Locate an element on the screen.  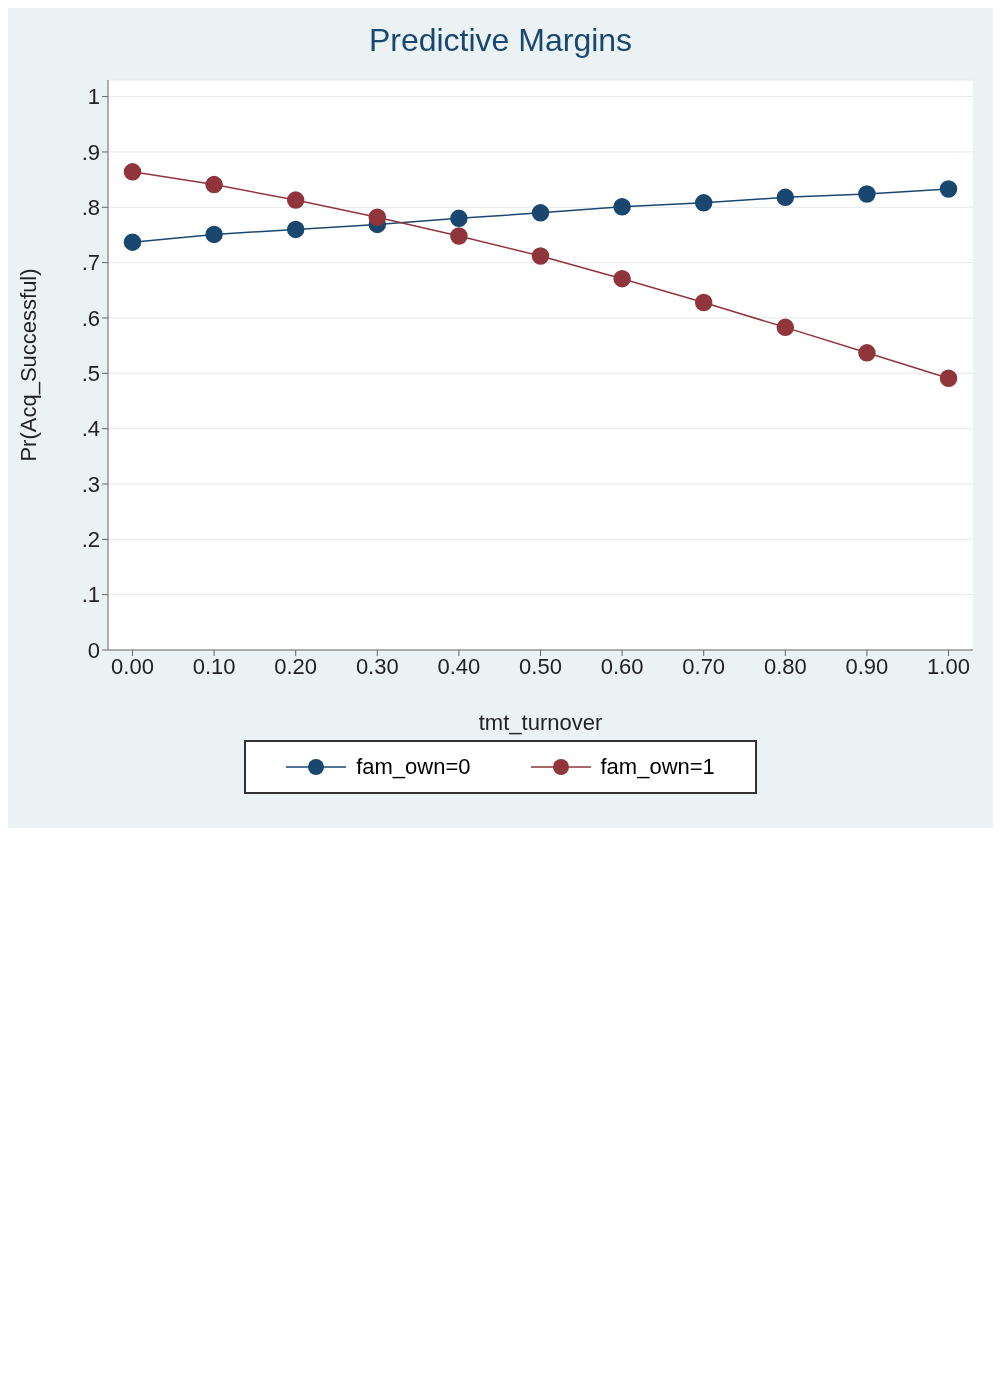
y-tick-label: .8 is located at coordinates (90, 208).